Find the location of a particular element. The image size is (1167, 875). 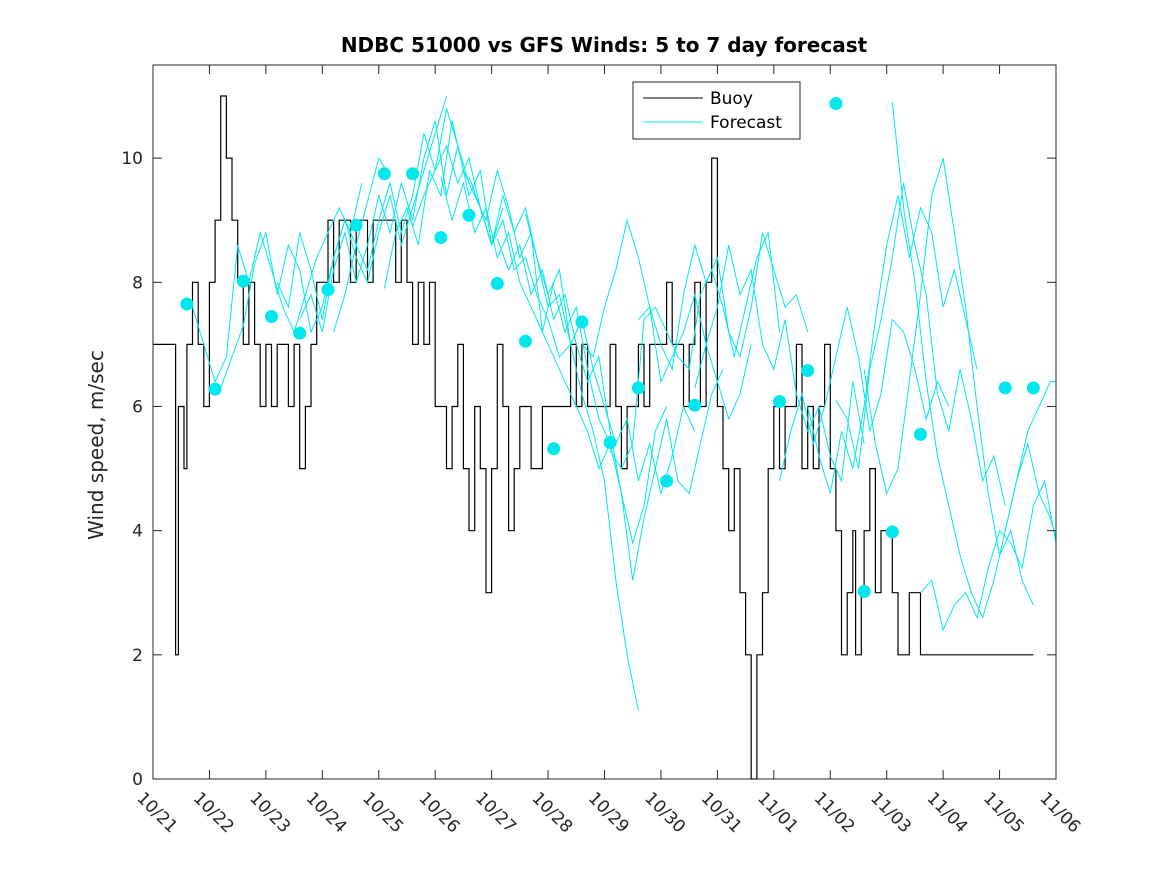

legend: Buoy Forecast is located at coordinates (716, 110).